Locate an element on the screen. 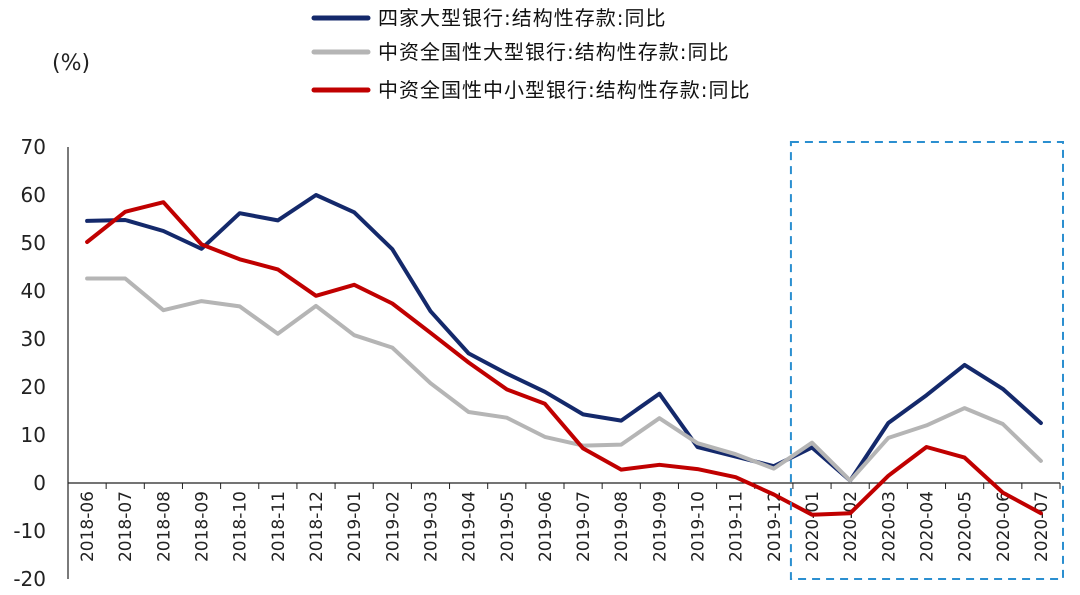 The width and height of the screenshot is (1080, 595). x-tick-label: 2020-05 is located at coordinates (966, 526).